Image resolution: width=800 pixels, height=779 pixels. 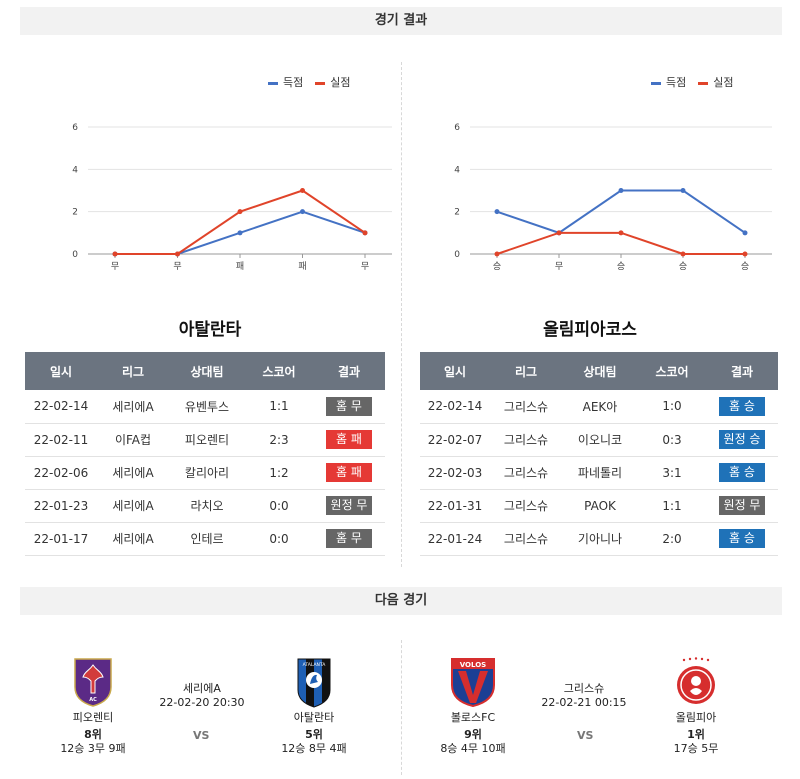 I want to click on row-league: 이FA컵, so click(x=133, y=440).